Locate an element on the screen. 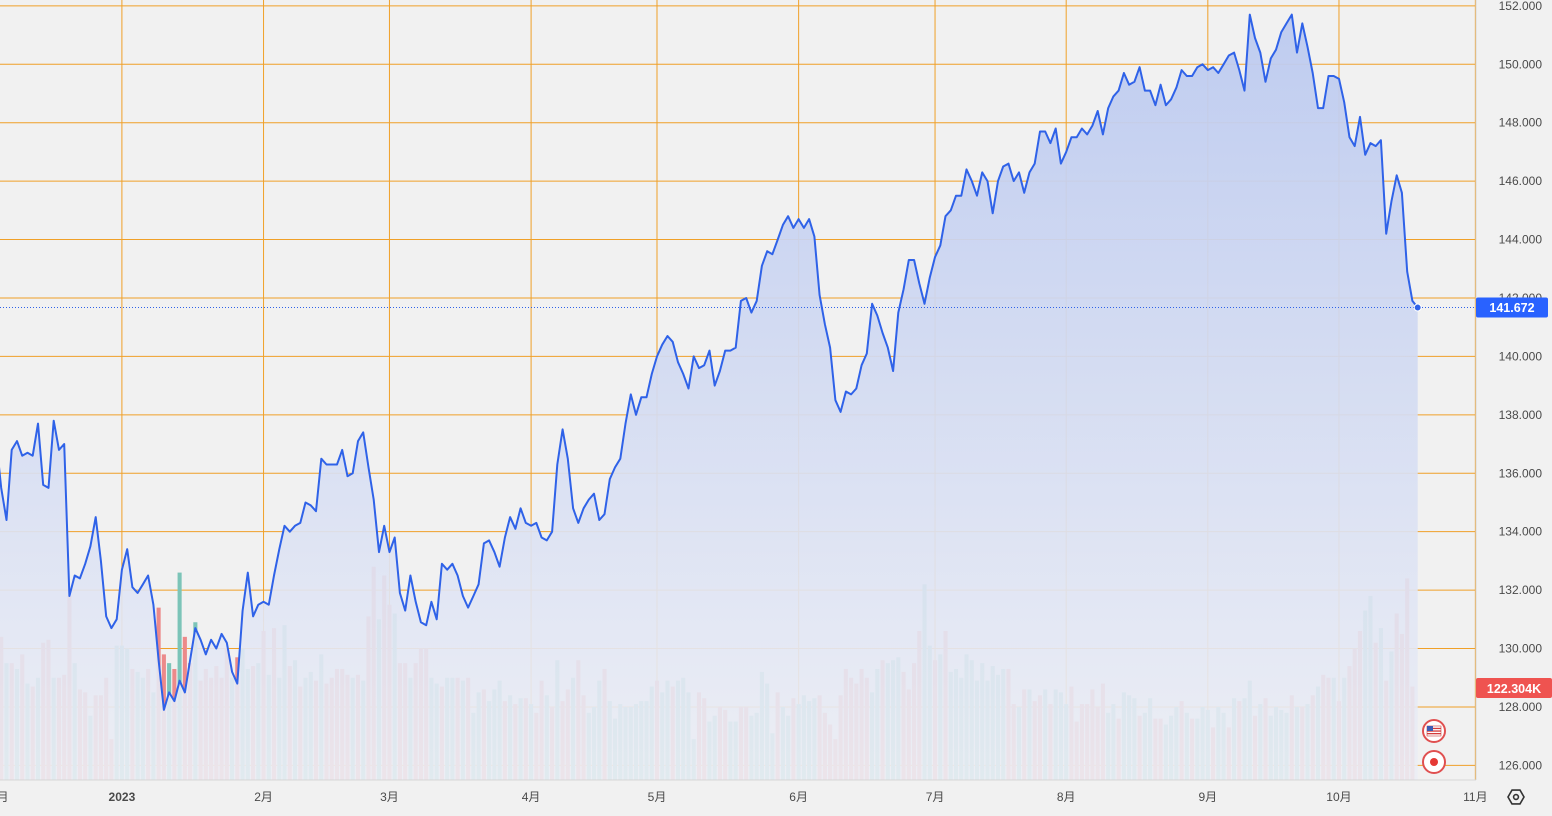 The width and height of the screenshot is (1552, 816). volume-label: 122.304K is located at coordinates (1514, 689).